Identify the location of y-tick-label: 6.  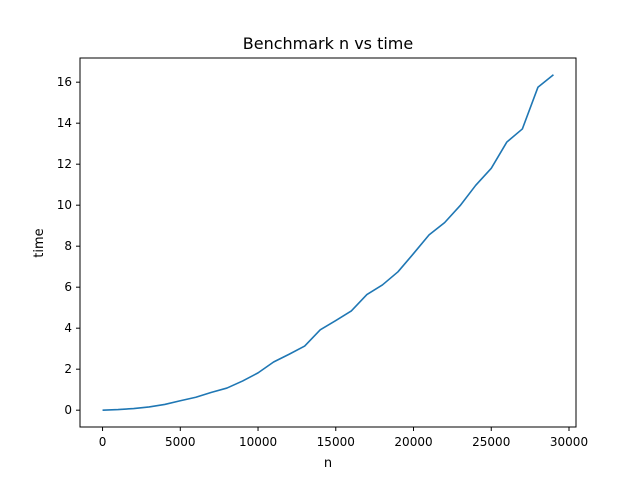
(68, 287).